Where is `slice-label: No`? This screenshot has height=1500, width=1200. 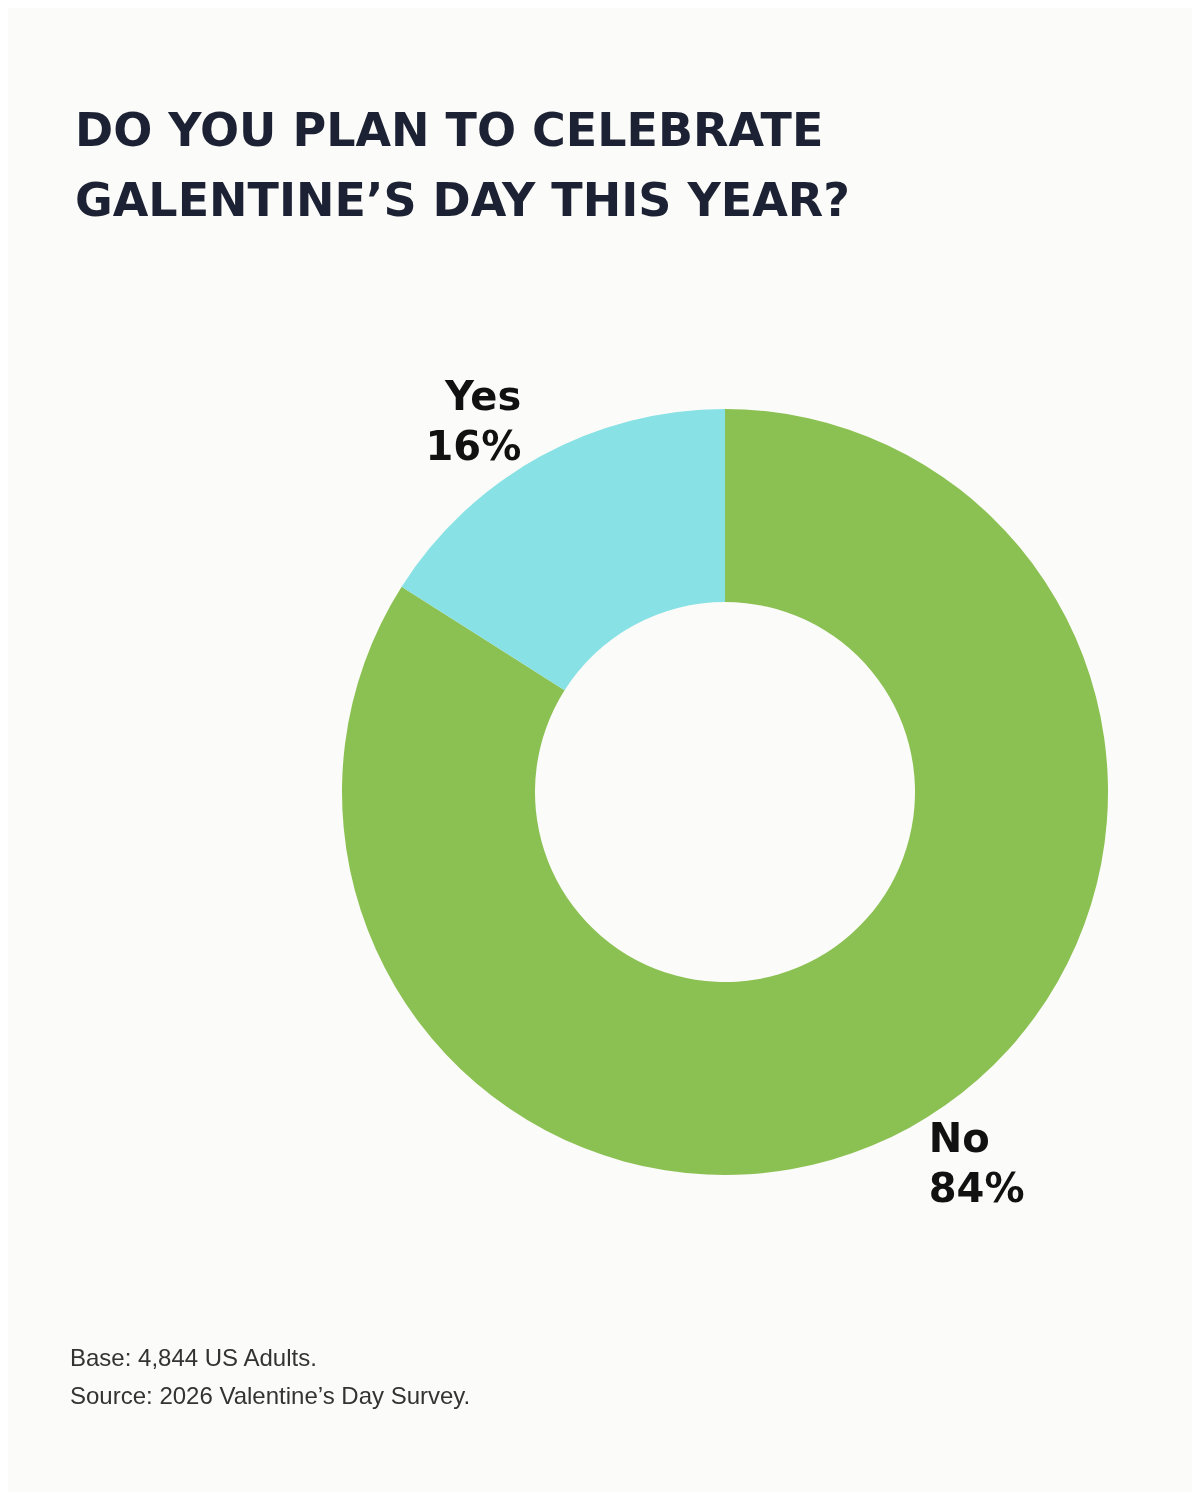 slice-label: No is located at coordinates (959, 1137).